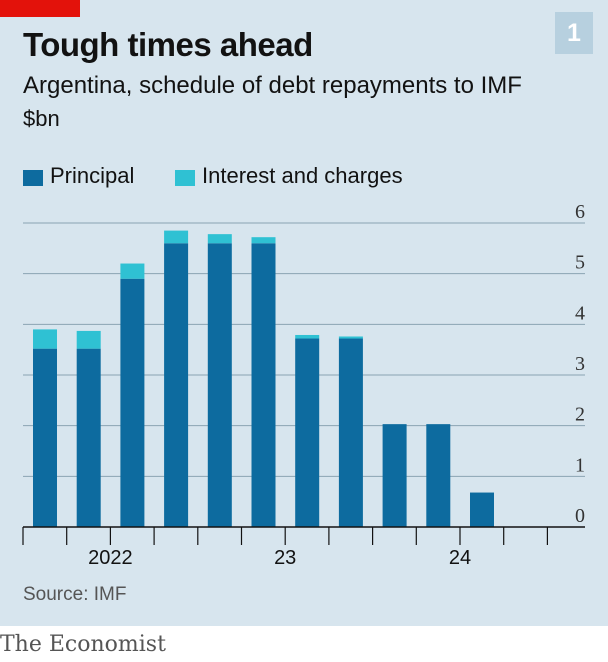  Describe the element at coordinates (574, 33) in the screenshot. I see `chart-number-badge: 1` at that location.